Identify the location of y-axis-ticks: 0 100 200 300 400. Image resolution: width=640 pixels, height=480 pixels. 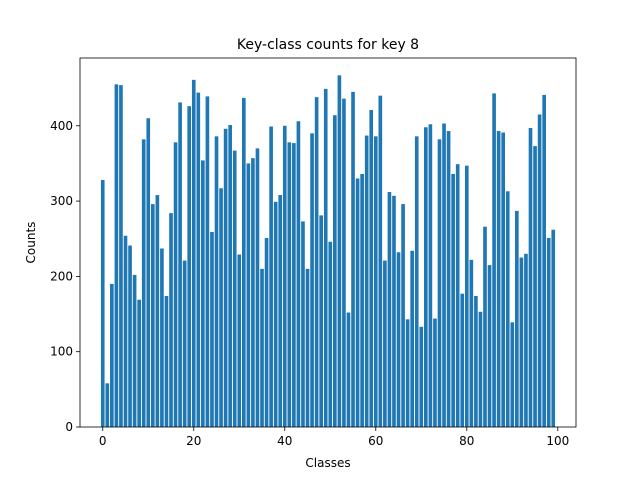
(65, 276).